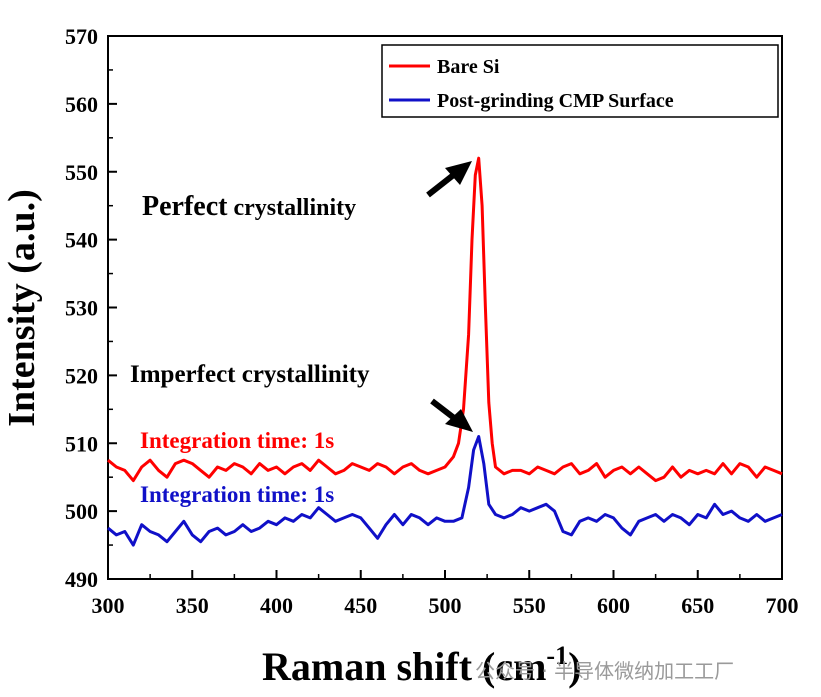 Image resolution: width=821 pixels, height=697 pixels. Describe the element at coordinates (301, 396) in the screenshot. I see `annotation-imperfect: Imperfect crystallinity` at that location.